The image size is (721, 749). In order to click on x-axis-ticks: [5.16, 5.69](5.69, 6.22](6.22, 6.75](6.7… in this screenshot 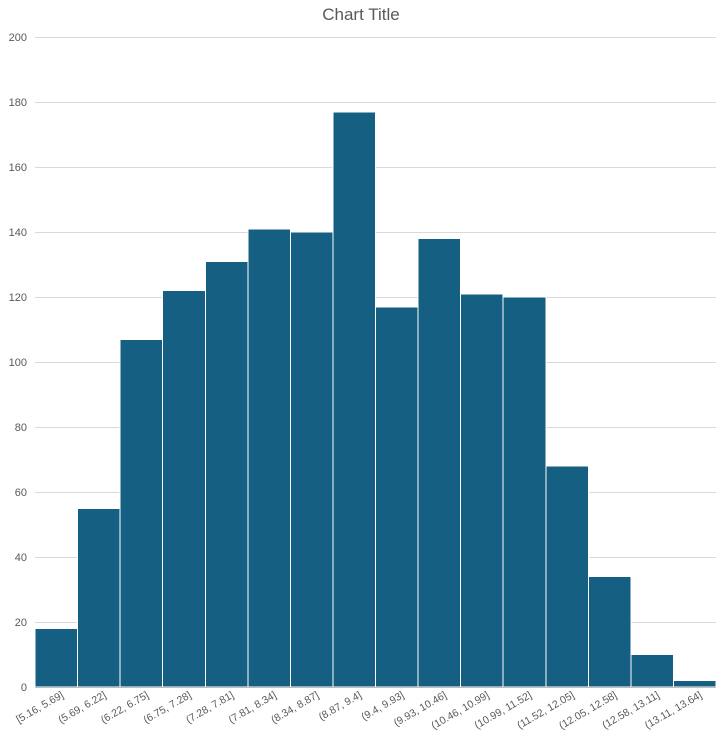, I will do `click(359, 710)`.